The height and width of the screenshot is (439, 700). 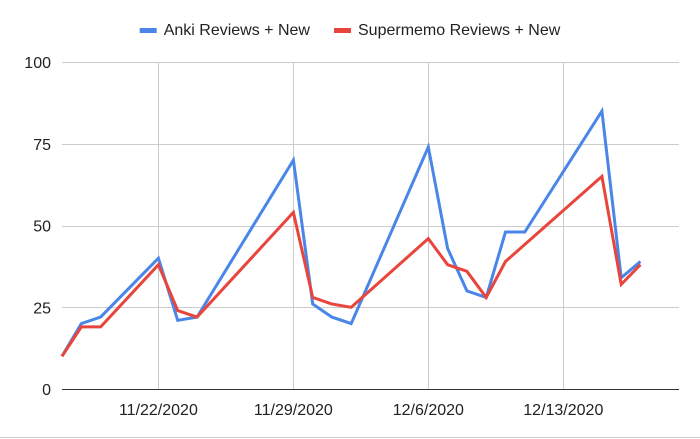 I want to click on legend-item: Supermemo Reviews + New, so click(x=447, y=30).